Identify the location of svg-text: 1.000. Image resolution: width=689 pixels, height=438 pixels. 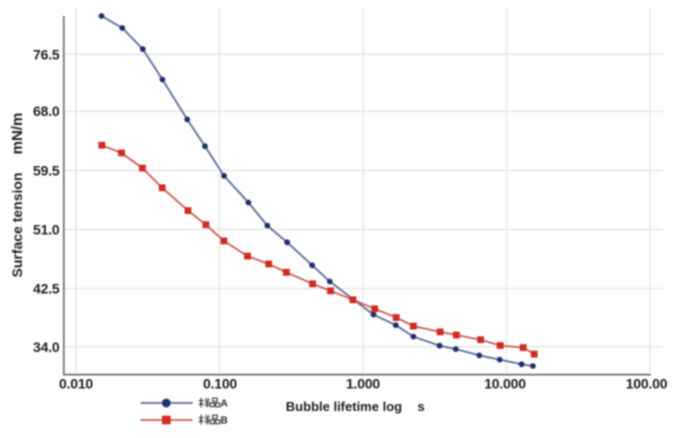
(363, 384).